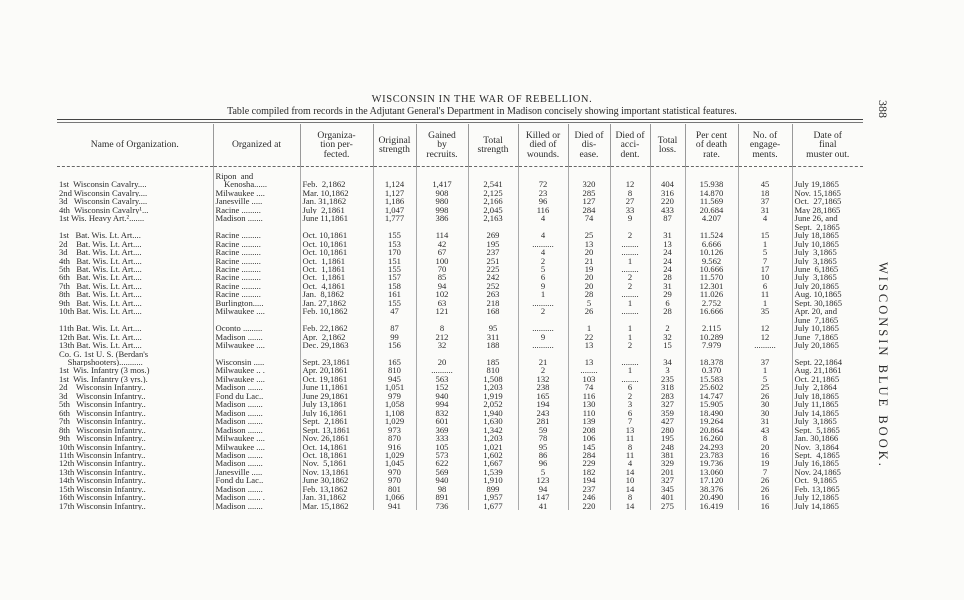  I want to click on column-header: Organized at, so click(256, 145).